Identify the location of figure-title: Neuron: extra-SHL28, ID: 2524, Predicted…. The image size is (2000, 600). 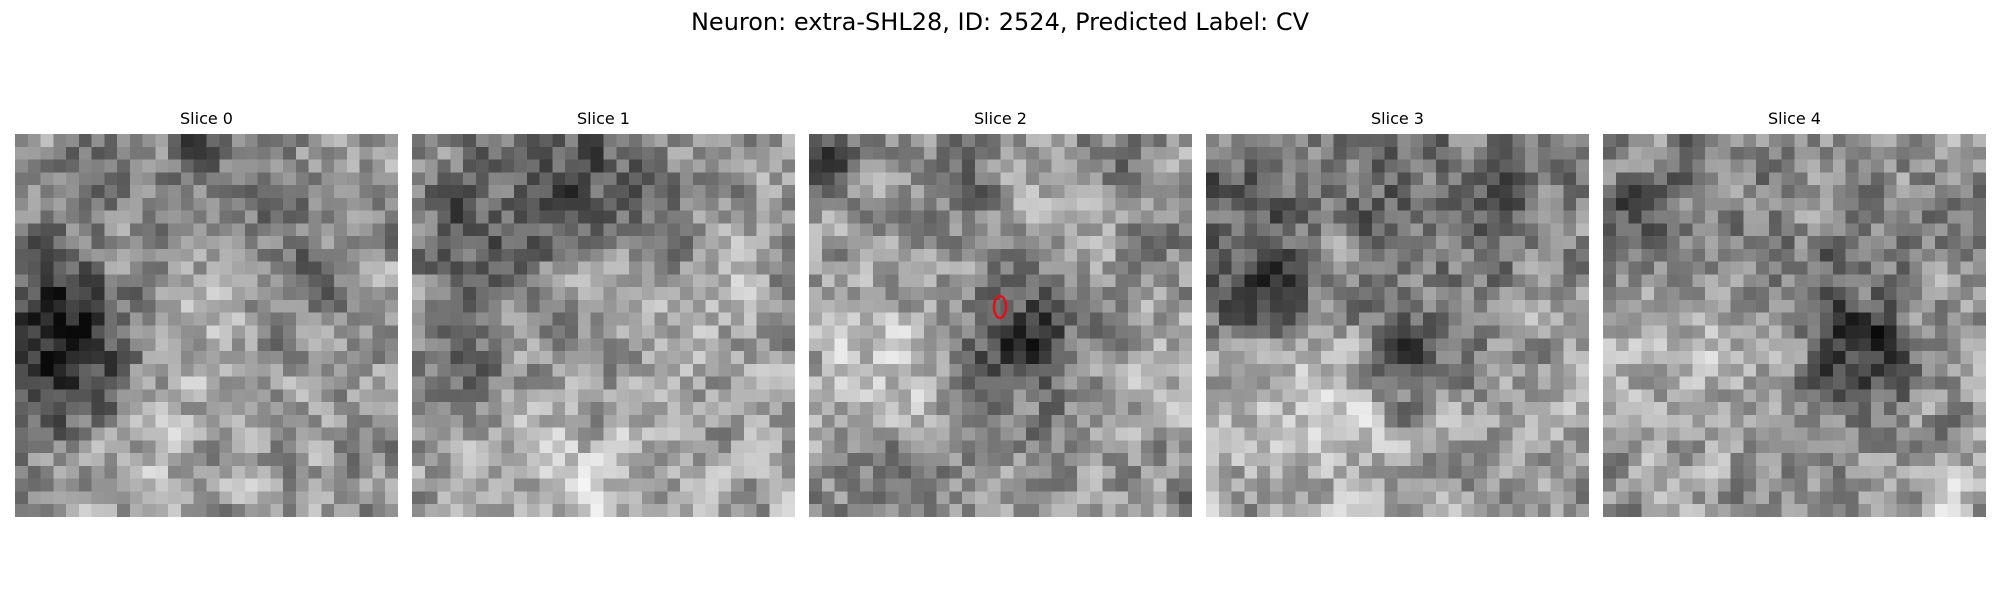
(1000, 22).